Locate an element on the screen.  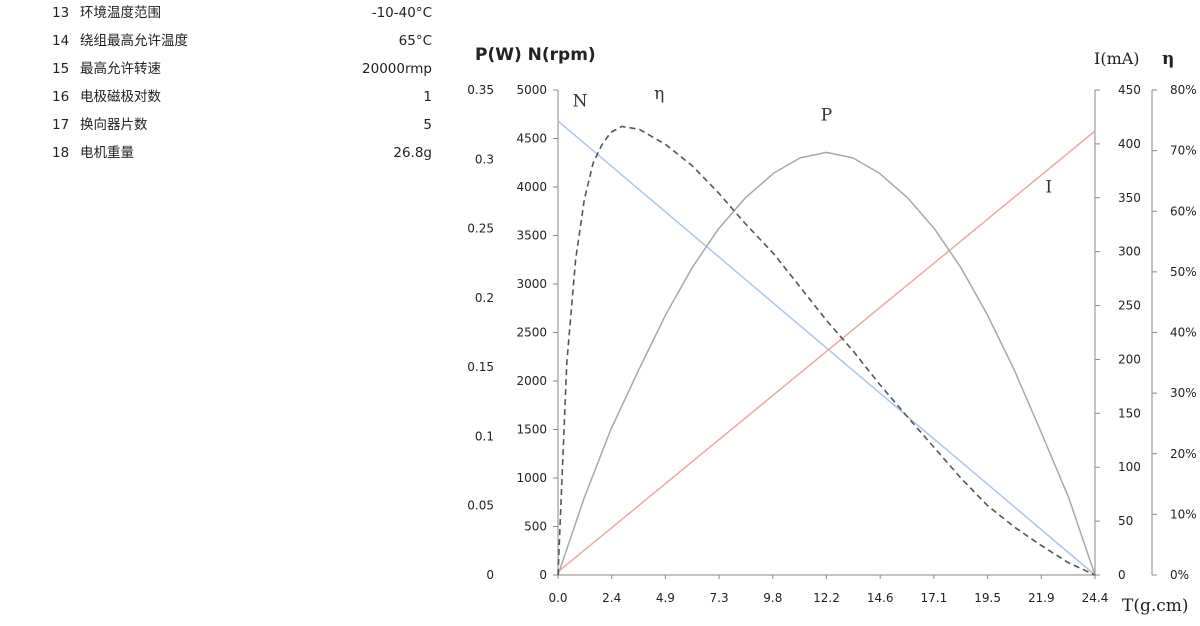
curve-label: η is located at coordinates (659, 94).